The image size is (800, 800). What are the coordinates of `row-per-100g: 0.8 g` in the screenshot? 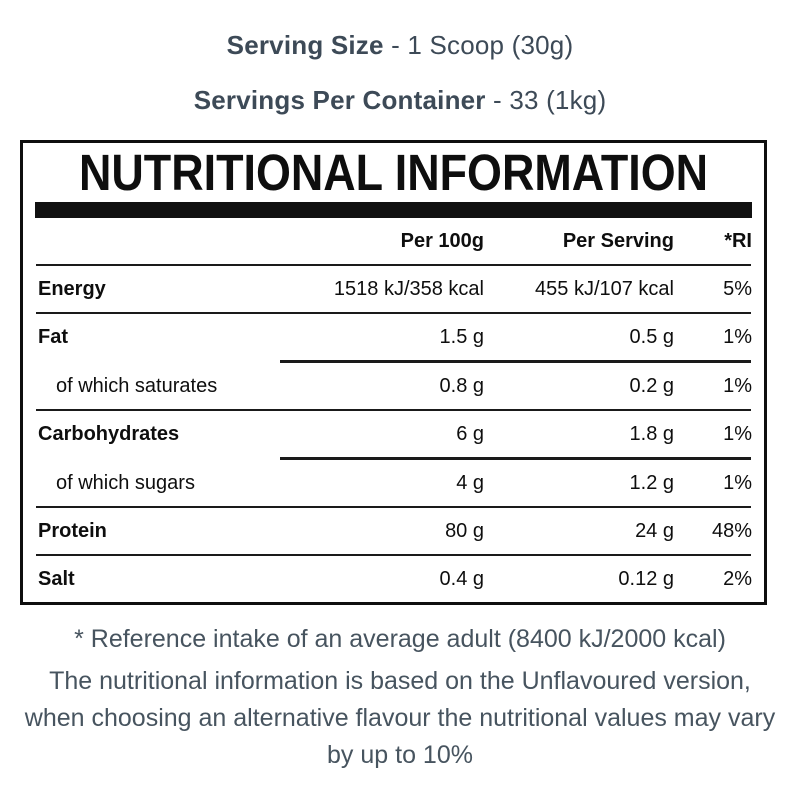 It's located at (461, 385).